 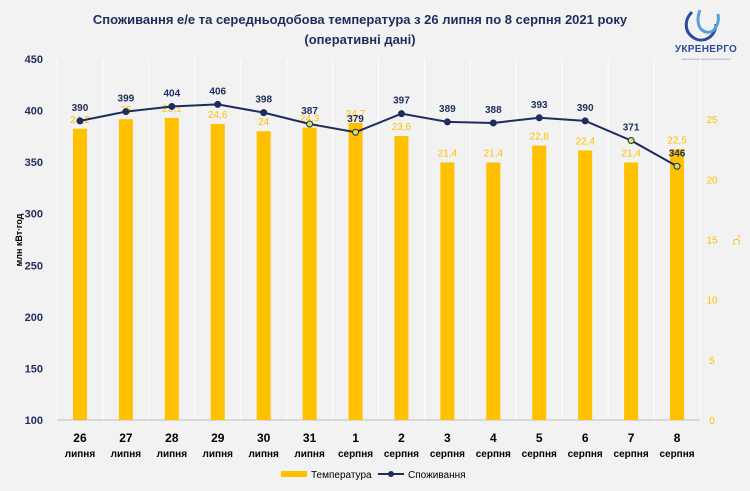 What do you see at coordinates (706, 49) in the screenshot?
I see `logo-name: УКРЕНЕРГО` at bounding box center [706, 49].